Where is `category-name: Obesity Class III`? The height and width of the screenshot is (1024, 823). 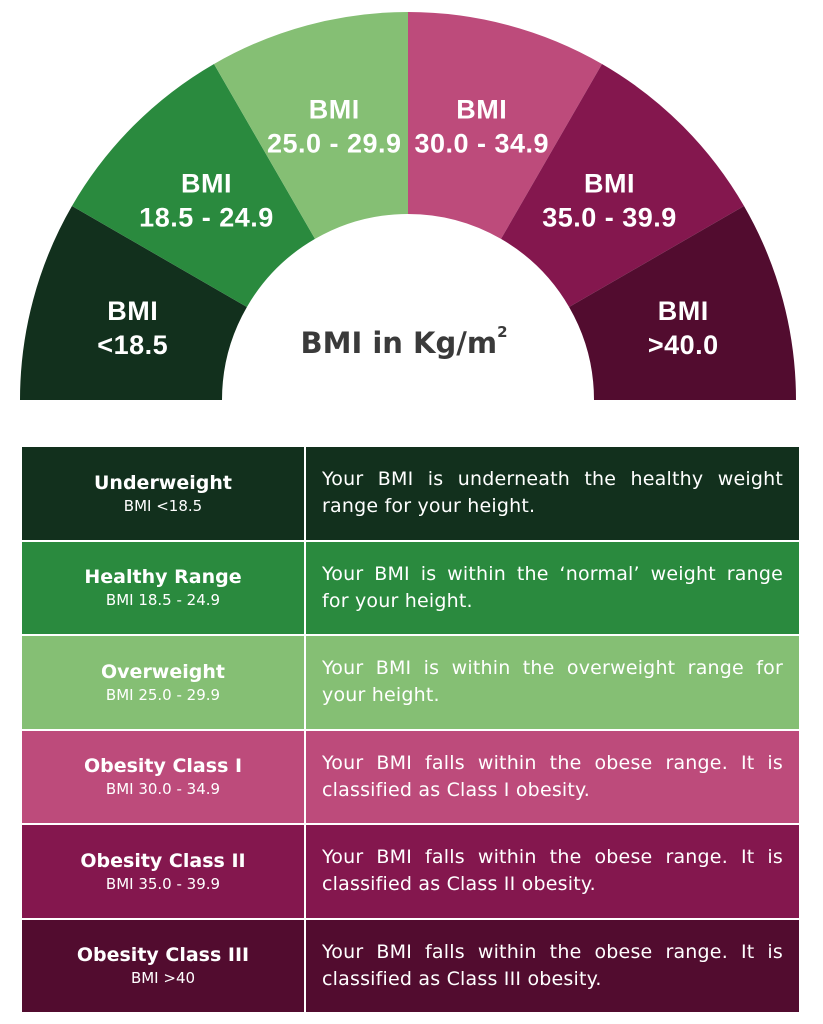 category-name: Obesity Class III is located at coordinates (163, 955).